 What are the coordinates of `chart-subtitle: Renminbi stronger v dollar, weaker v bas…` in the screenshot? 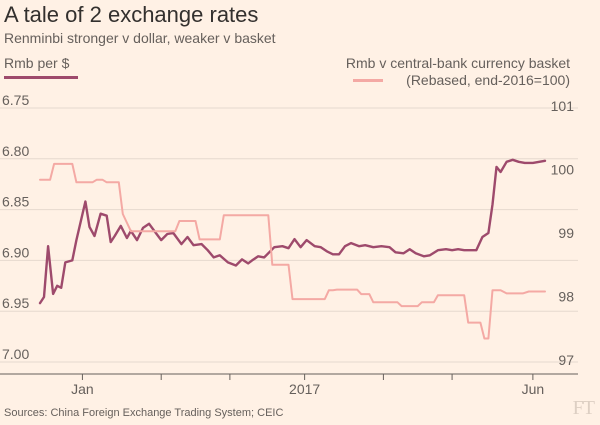 It's located at (140, 38).